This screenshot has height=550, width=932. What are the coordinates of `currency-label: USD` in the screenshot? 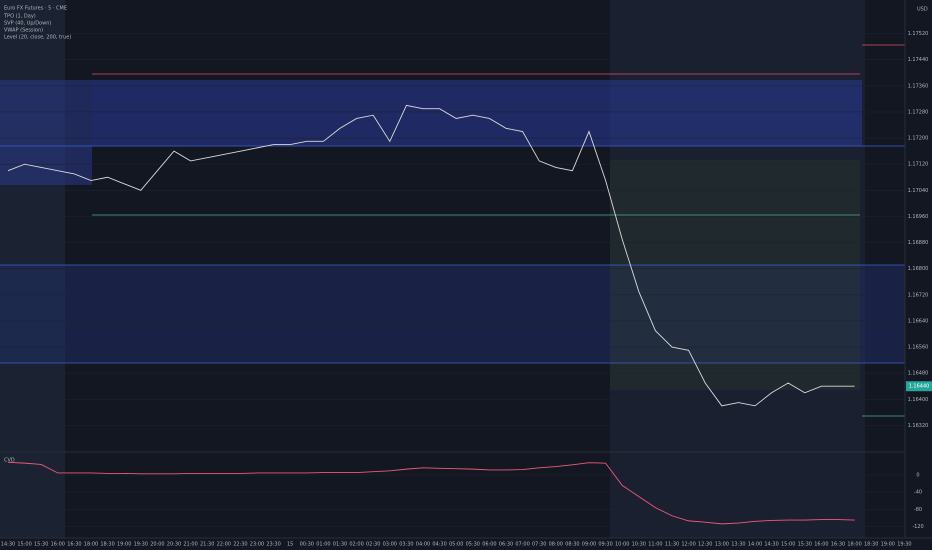 It's located at (922, 10).